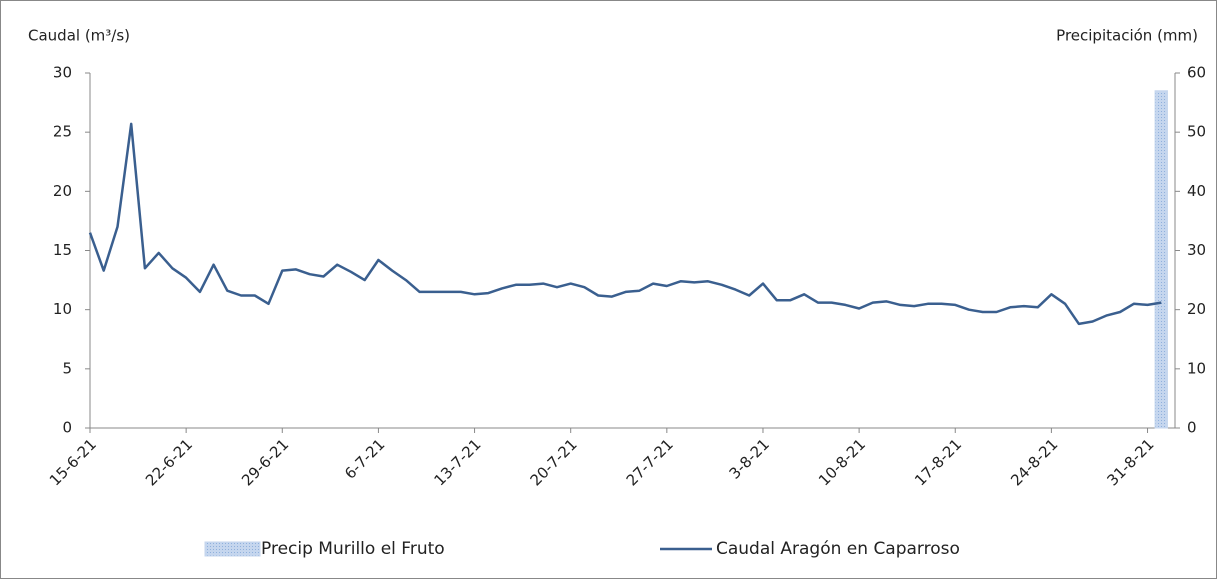 The height and width of the screenshot is (584, 1218). Describe the element at coordinates (1161, 259) in the screenshot. I see `bar` at that location.